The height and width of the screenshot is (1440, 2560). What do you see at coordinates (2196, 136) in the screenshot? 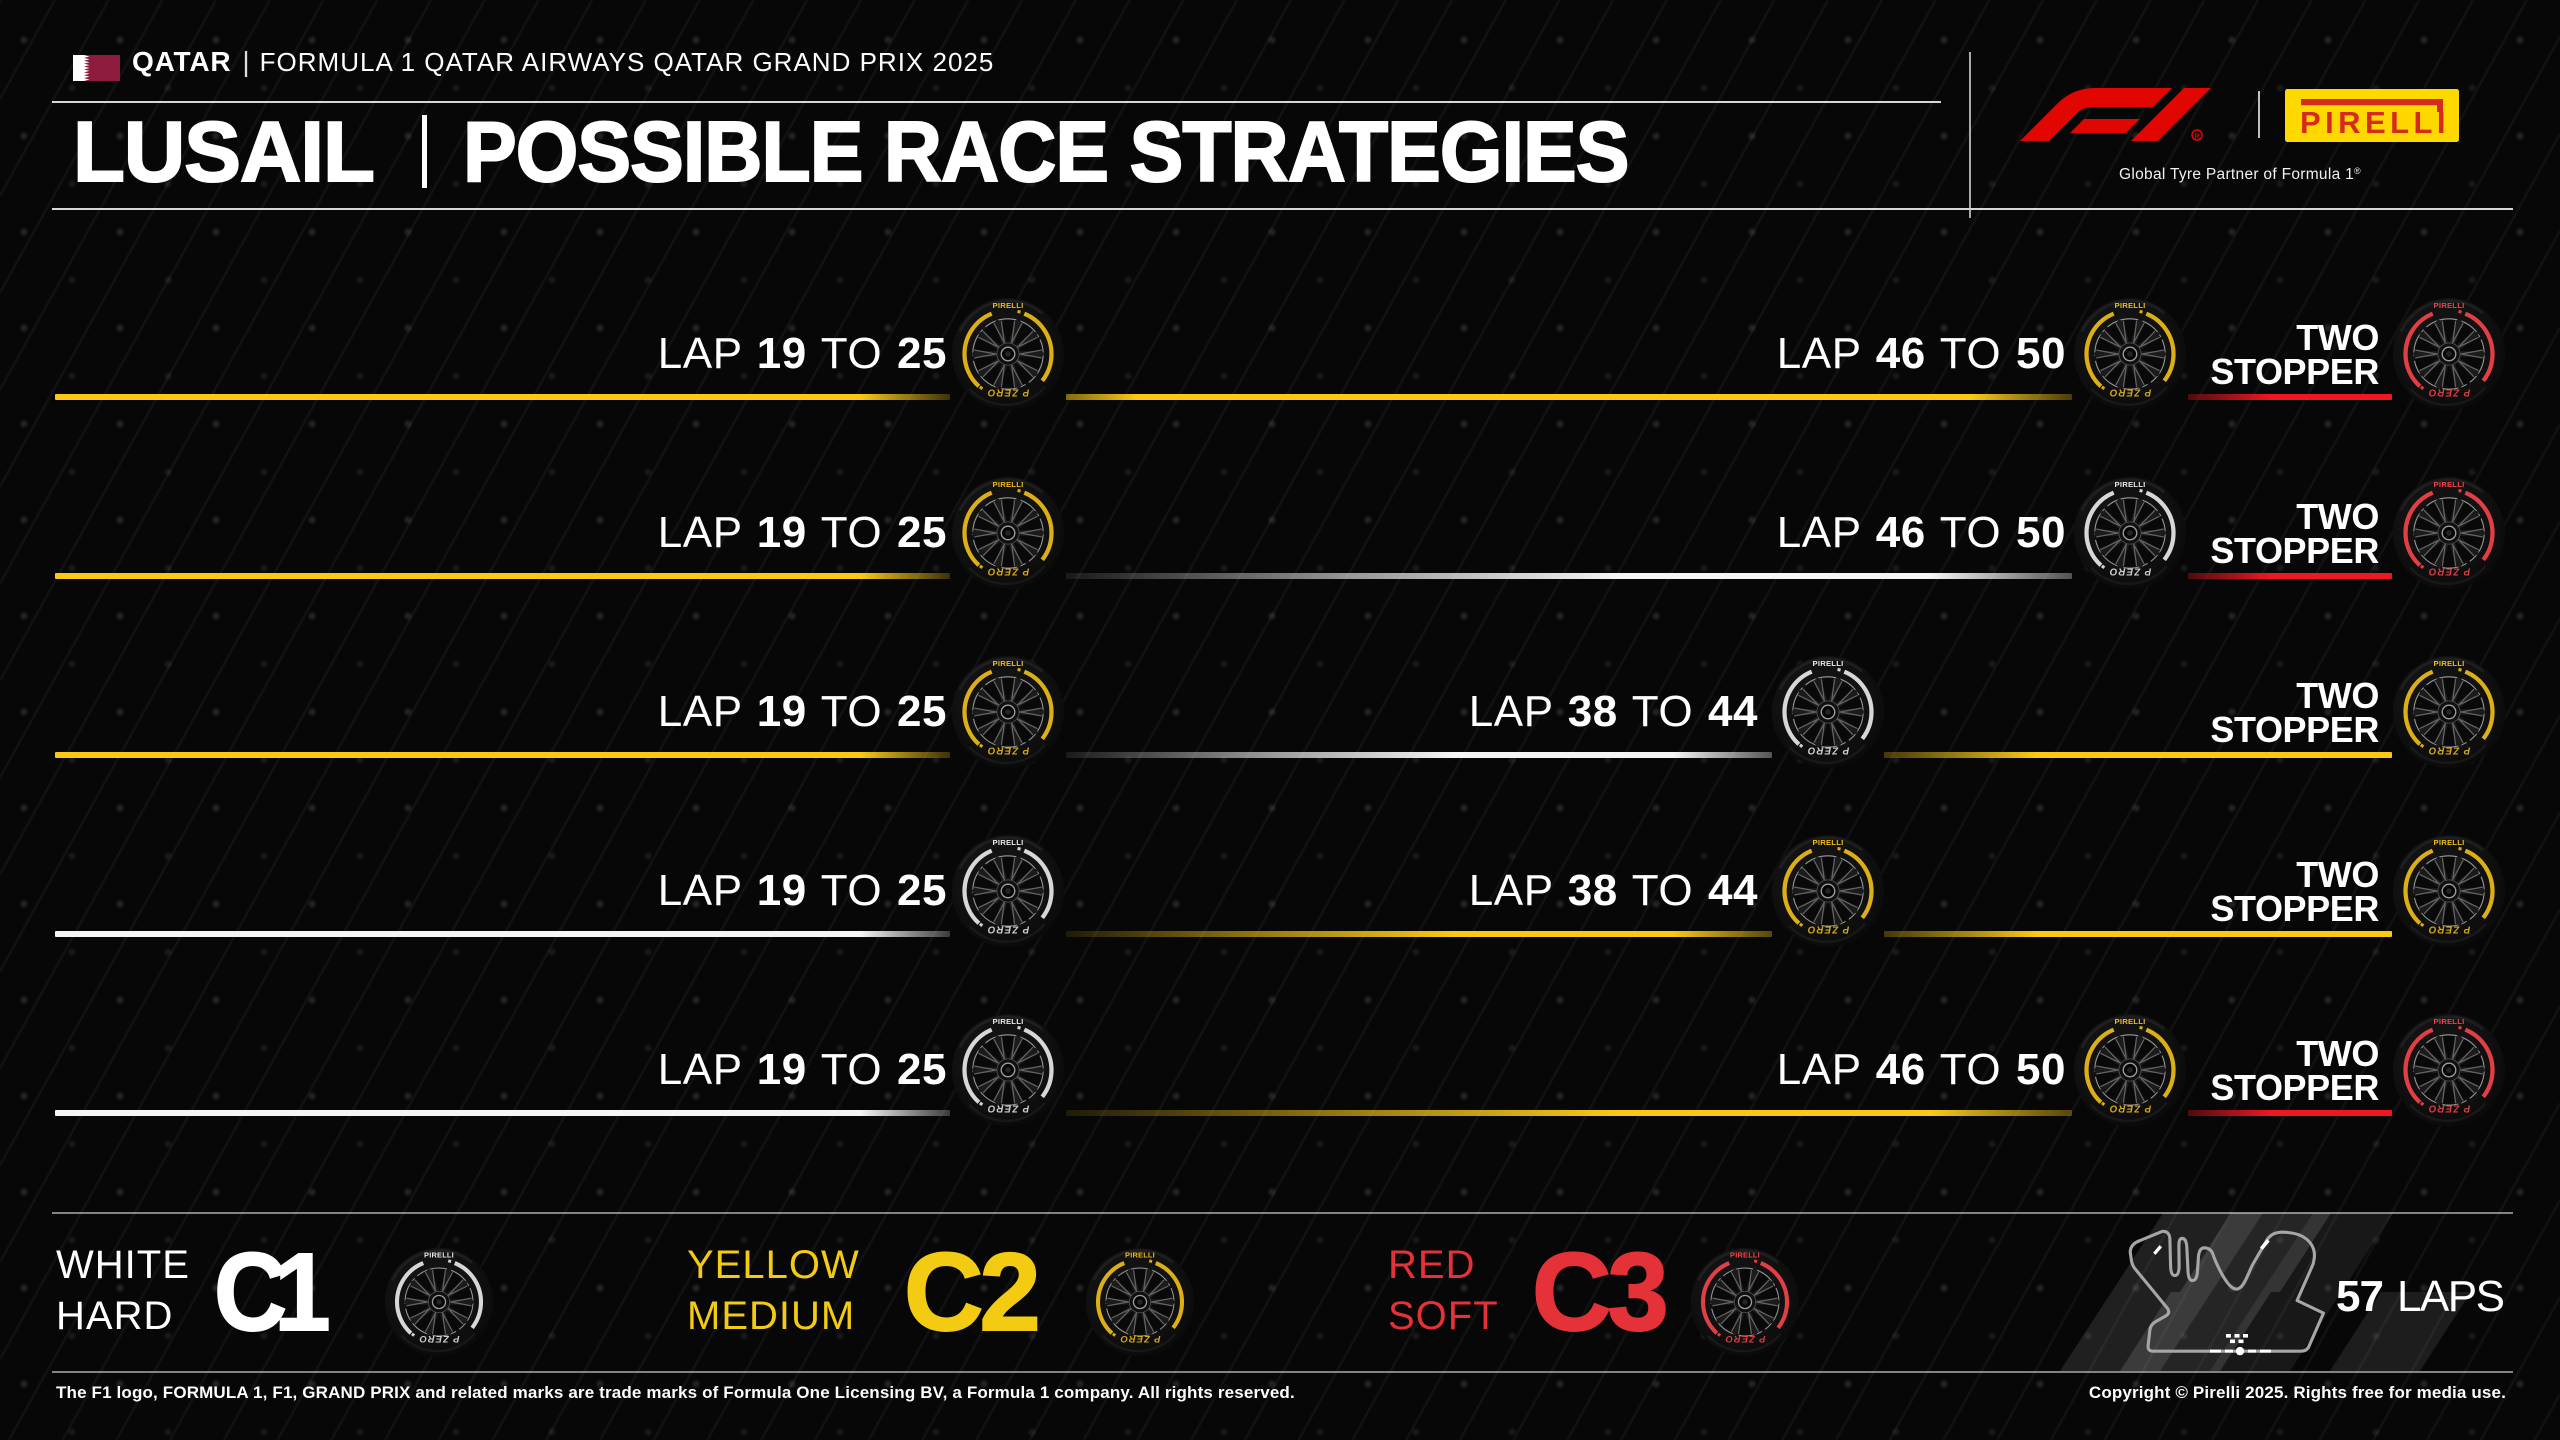
I see `svg-text: R` at bounding box center [2196, 136].